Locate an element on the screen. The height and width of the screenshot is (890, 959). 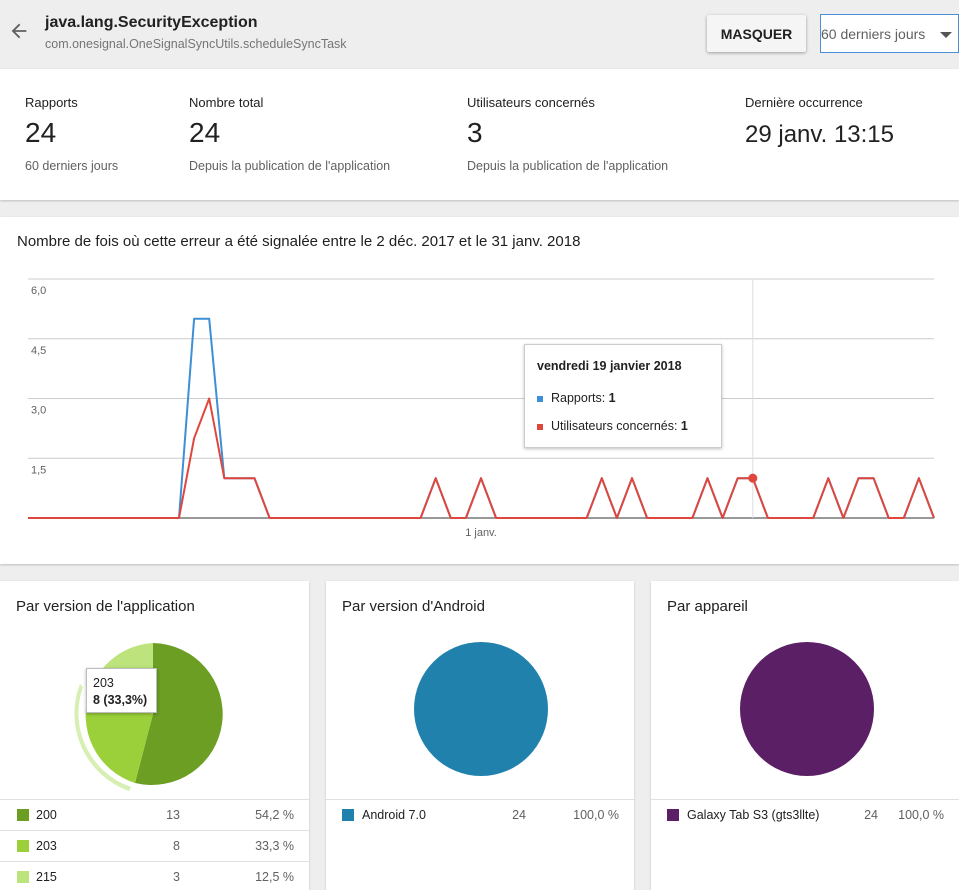
tooltip-users-value: 1 is located at coordinates (684, 426).